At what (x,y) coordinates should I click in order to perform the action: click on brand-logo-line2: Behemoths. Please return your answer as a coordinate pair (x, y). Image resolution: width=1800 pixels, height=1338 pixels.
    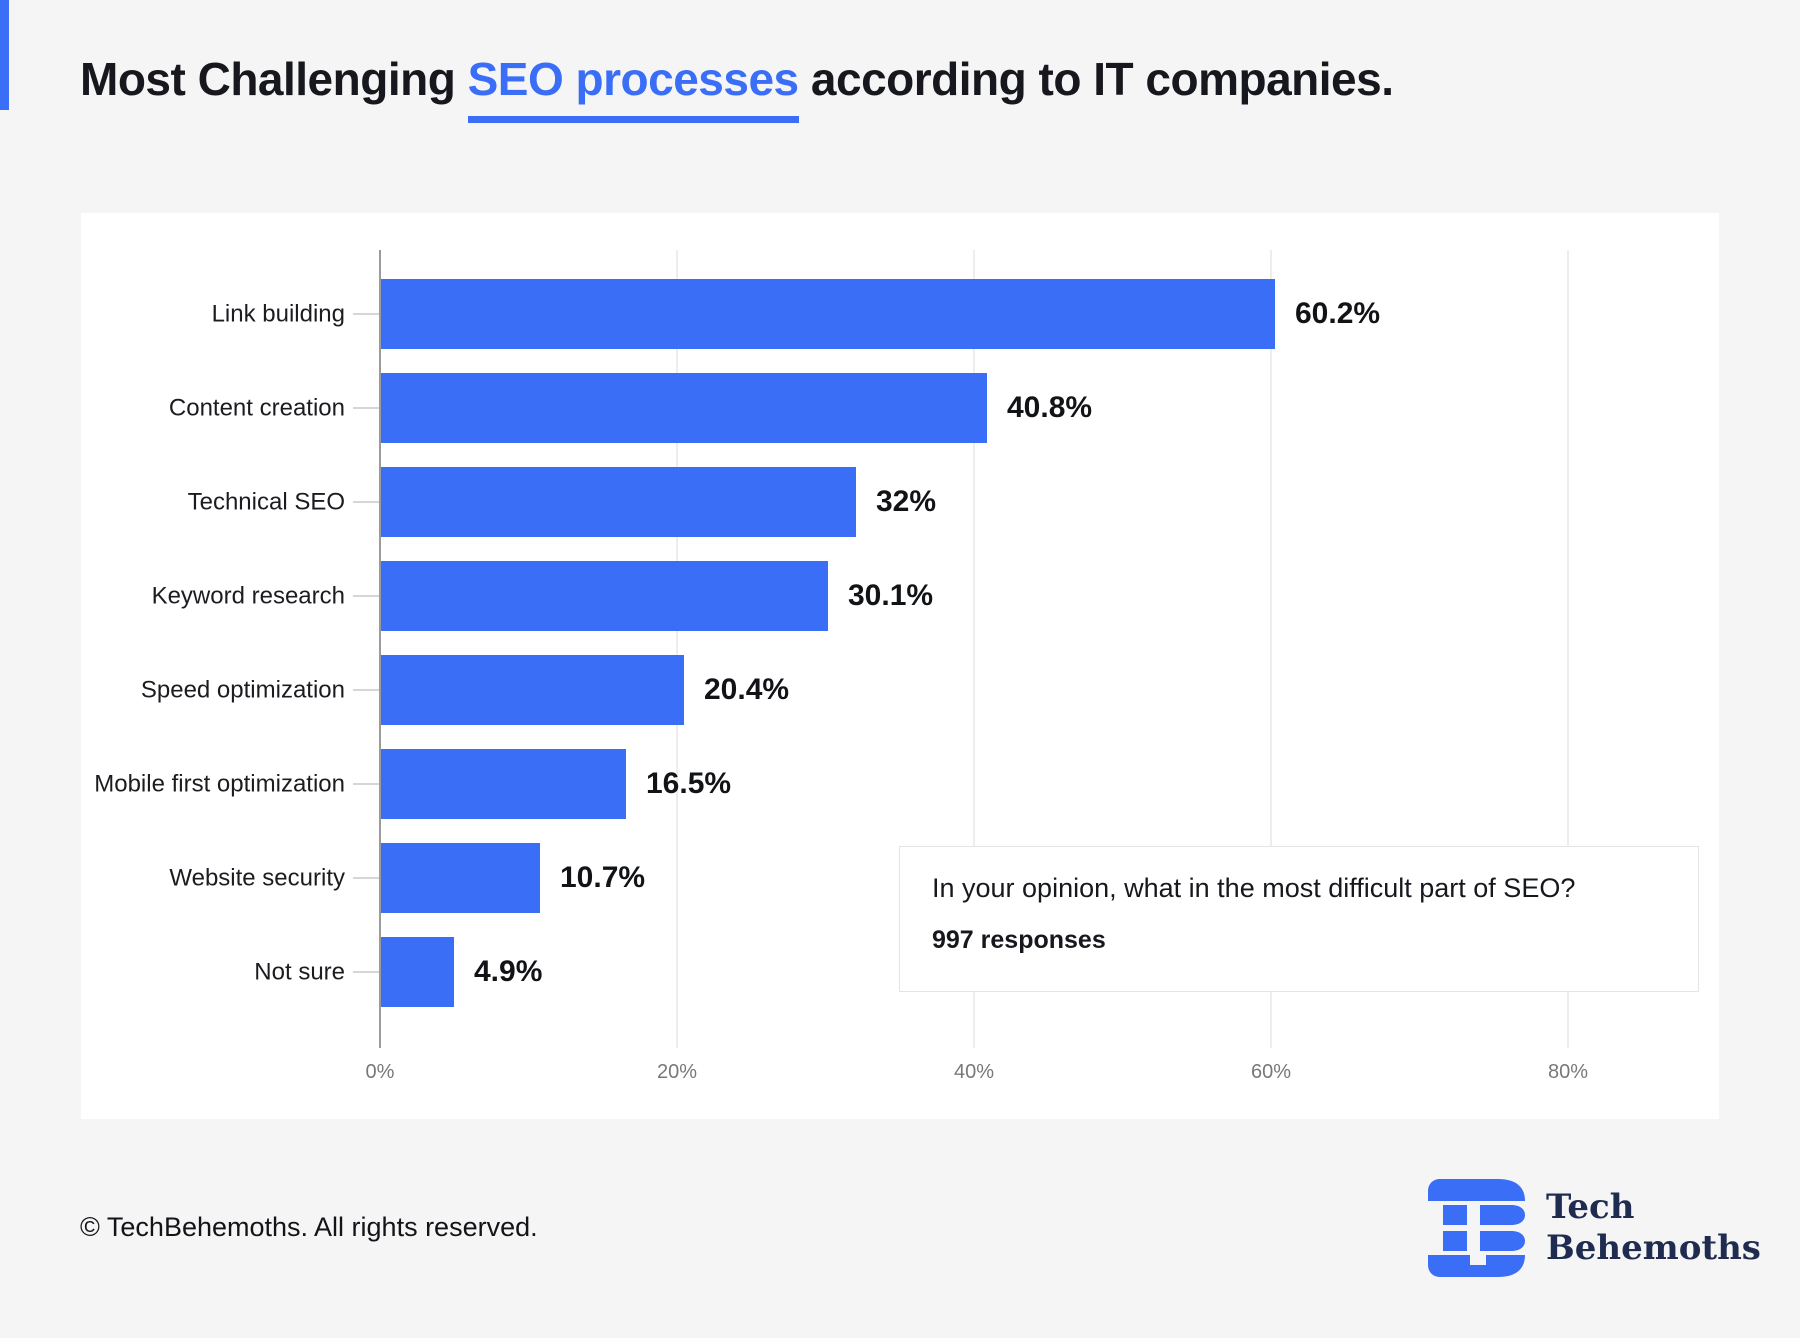
    Looking at the image, I should click on (1653, 1248).